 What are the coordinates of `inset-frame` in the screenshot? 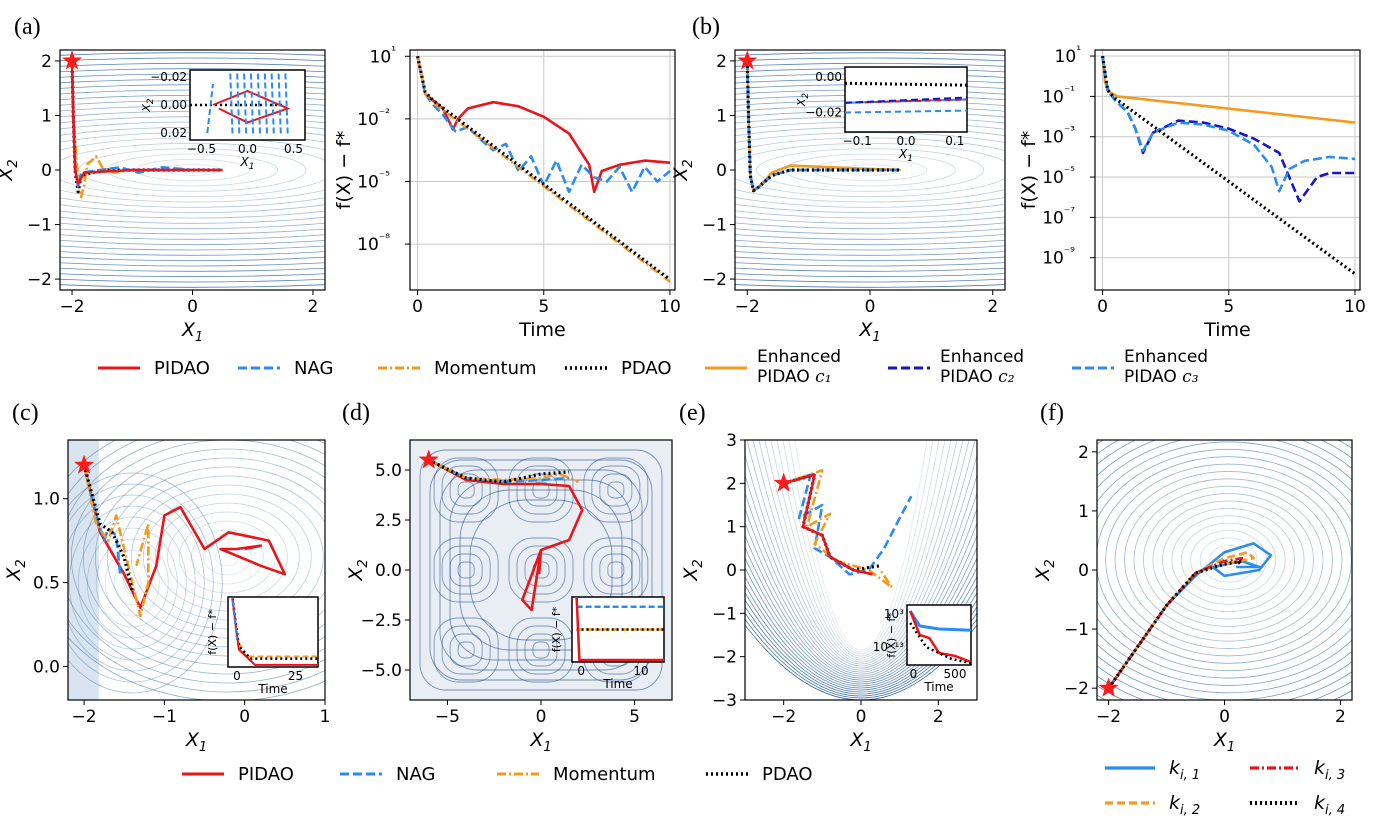 It's located at (939, 635).